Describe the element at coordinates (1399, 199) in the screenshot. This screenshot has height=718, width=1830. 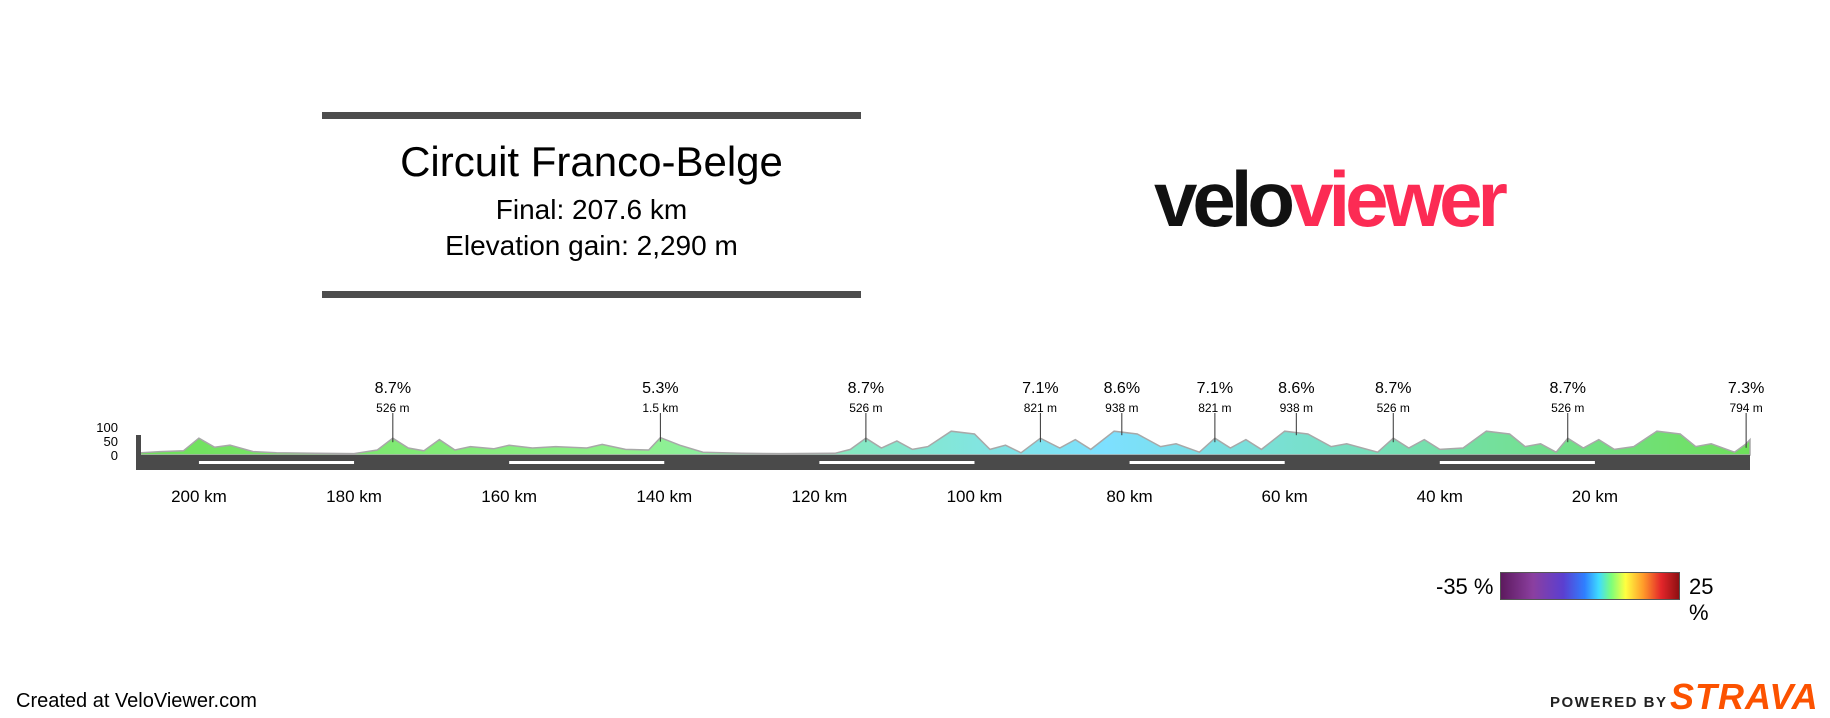
I see `logo-viewer-text: viewer` at that location.